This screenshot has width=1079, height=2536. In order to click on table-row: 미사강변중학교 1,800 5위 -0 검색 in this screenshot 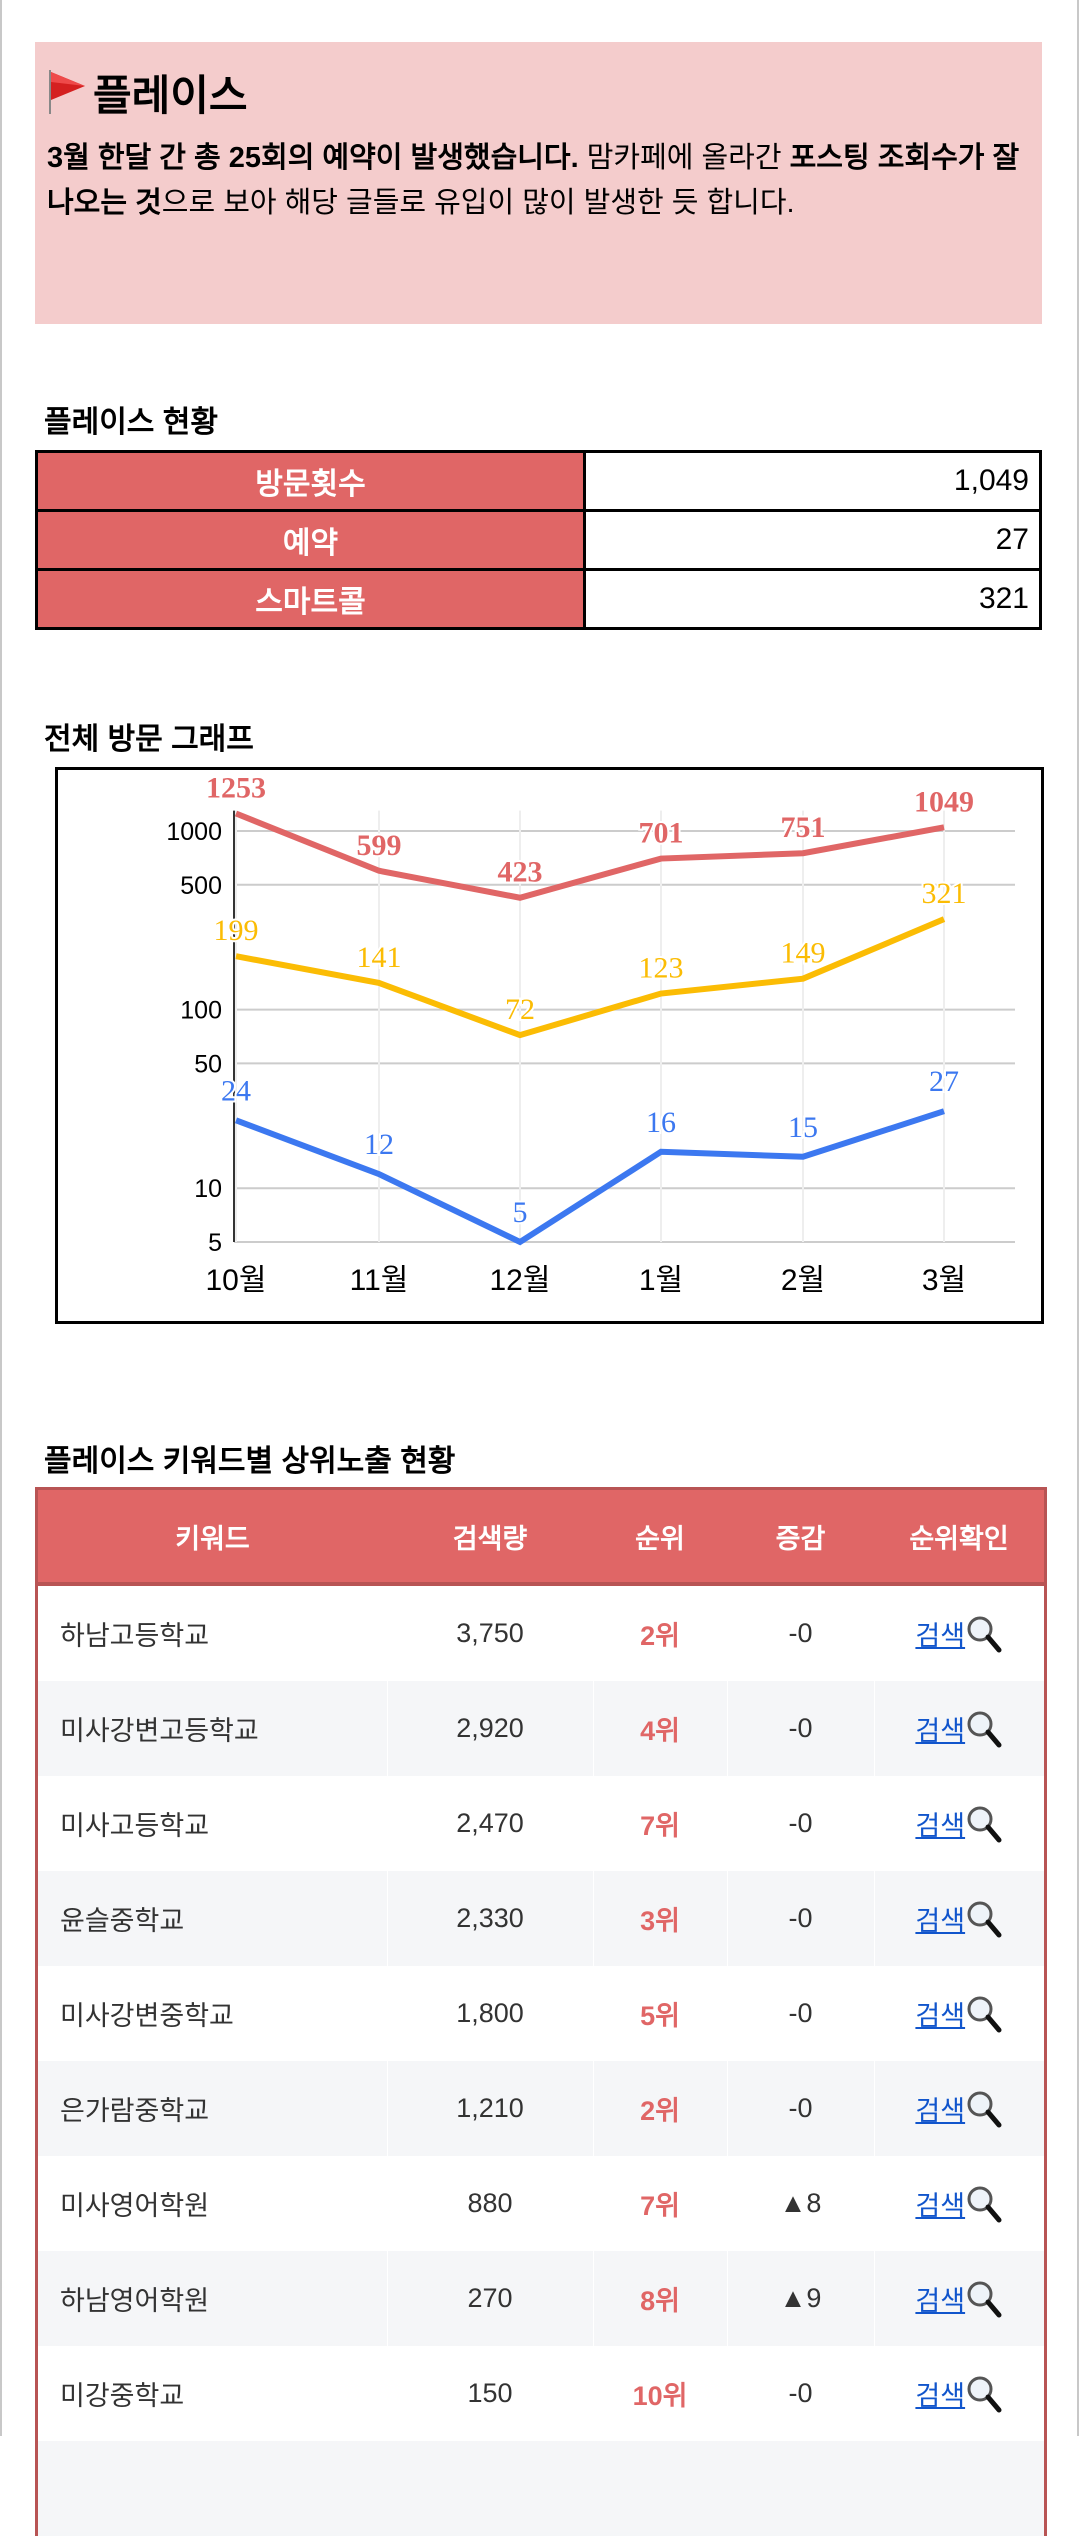, I will do `click(541, 2013)`.